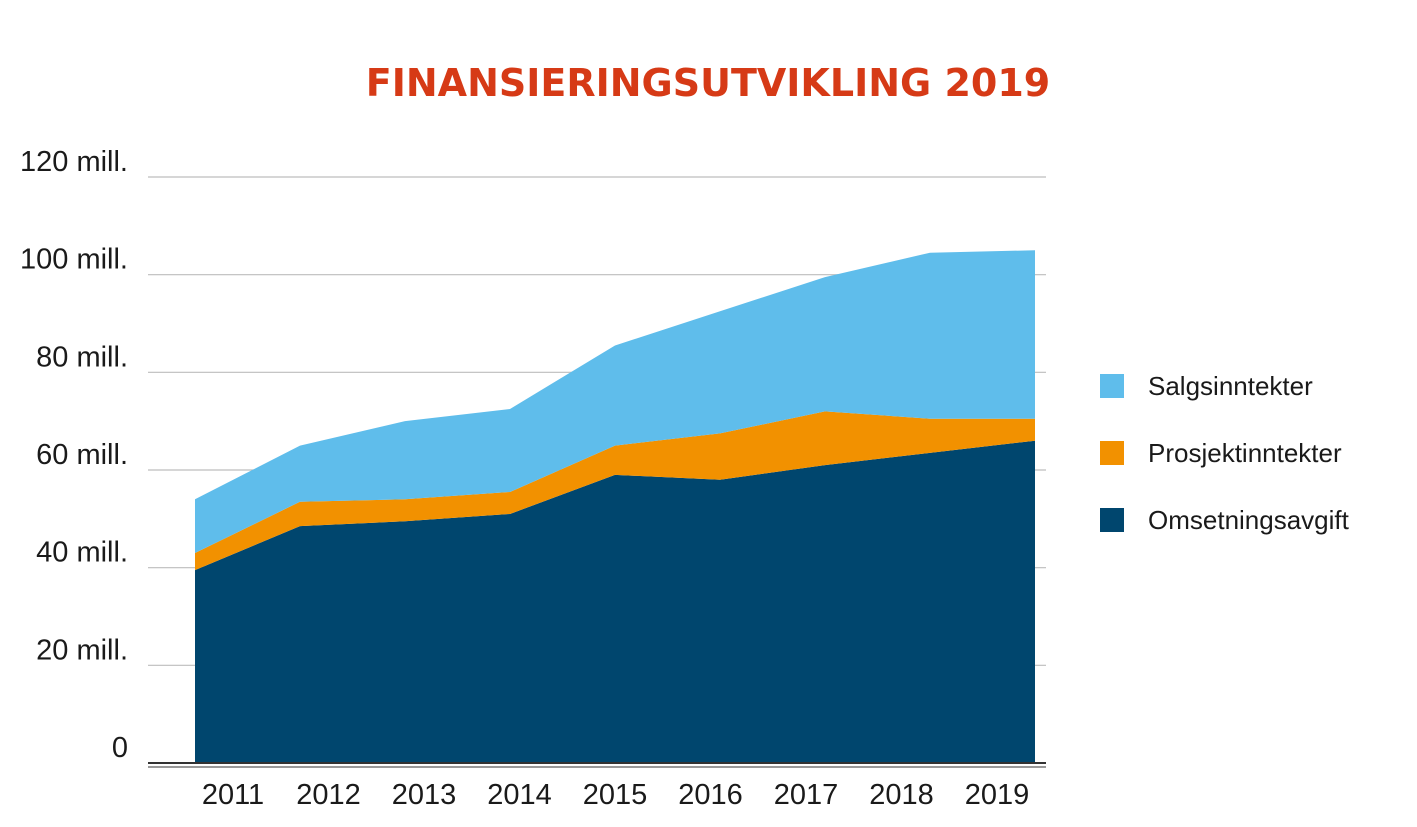  Describe the element at coordinates (710, 795) in the screenshot. I see `x-tick-label: 2016` at that location.